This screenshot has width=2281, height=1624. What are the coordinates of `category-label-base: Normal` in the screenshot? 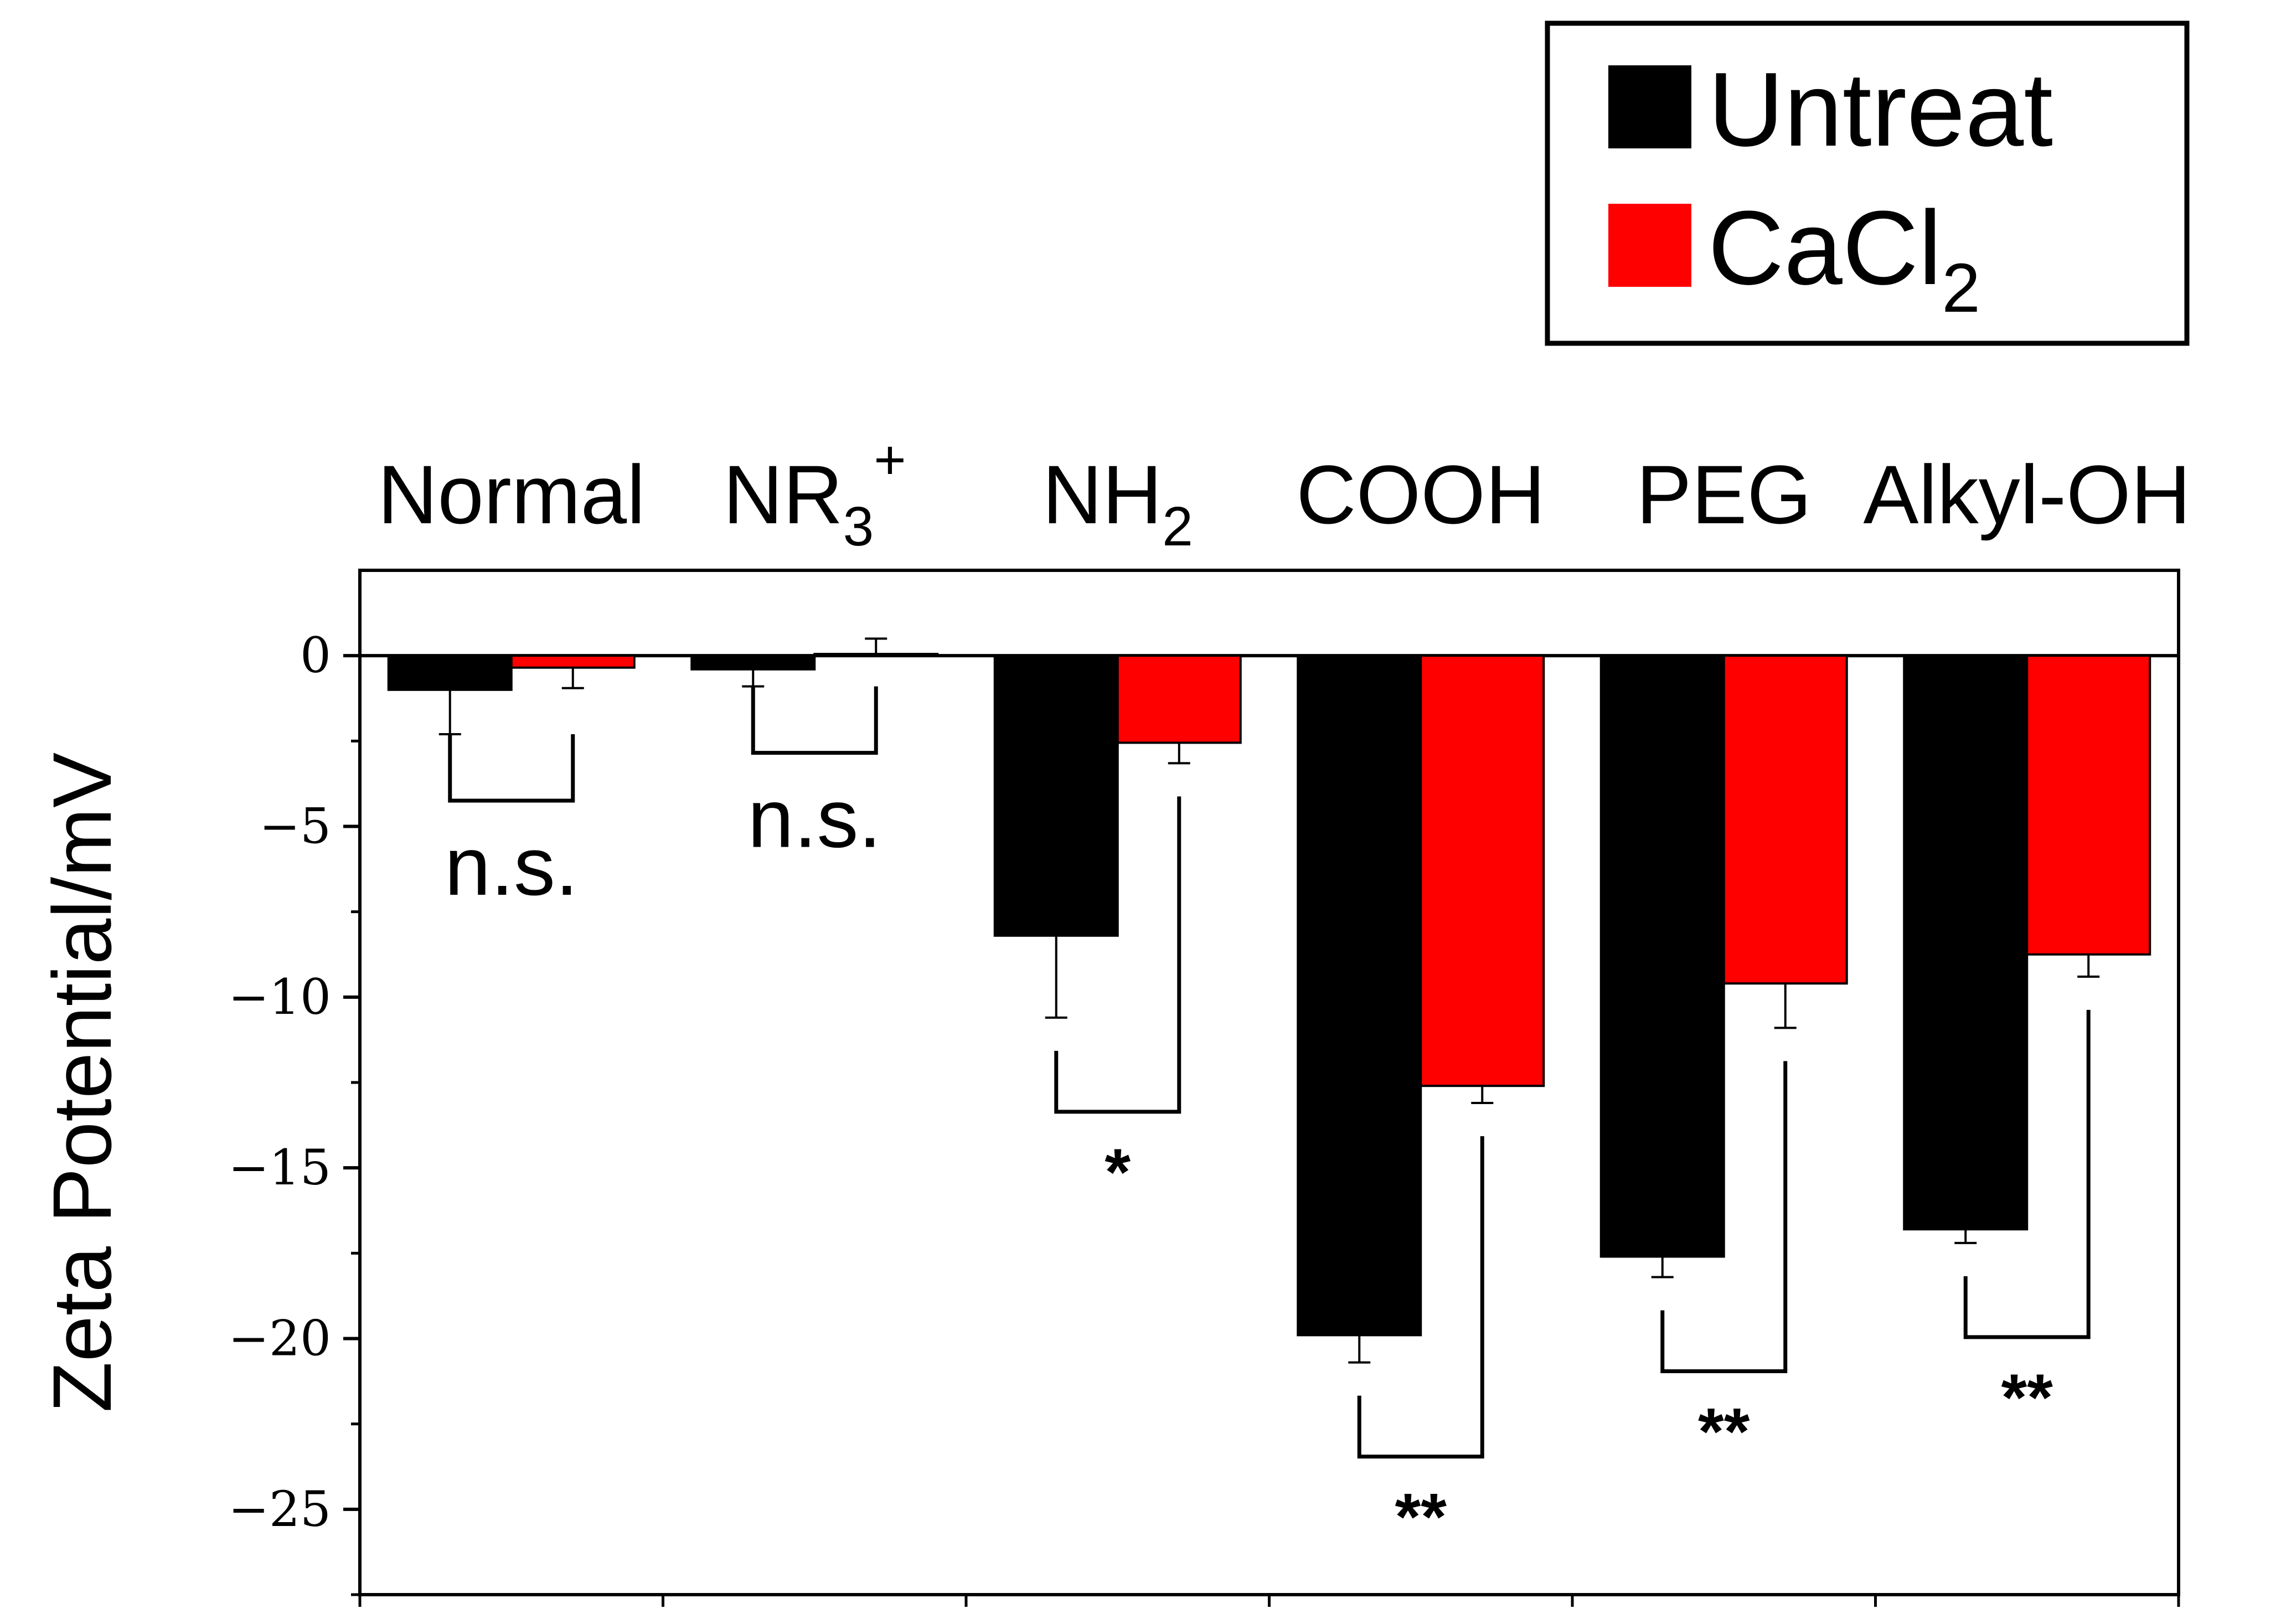 It's located at (511, 494).